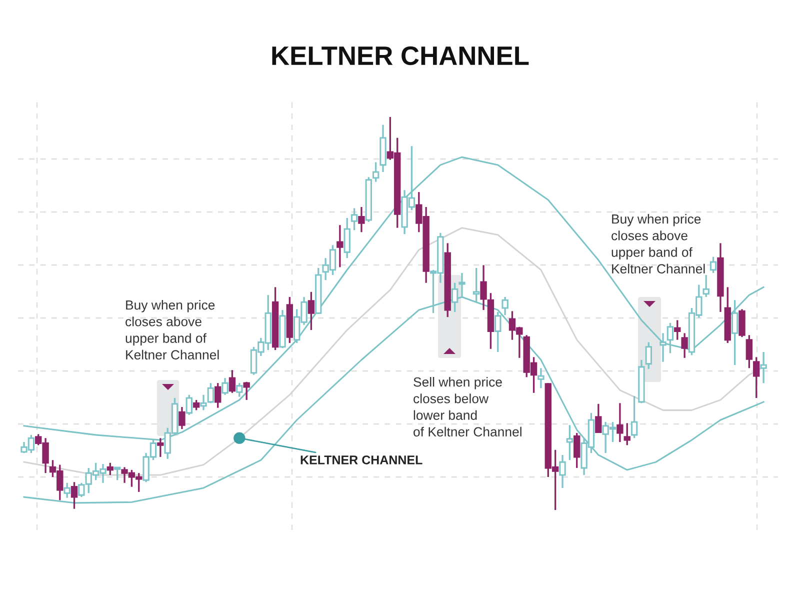  Describe the element at coordinates (361, 460) in the screenshot. I see `annotation: KELTNER CHANNEL` at that location.